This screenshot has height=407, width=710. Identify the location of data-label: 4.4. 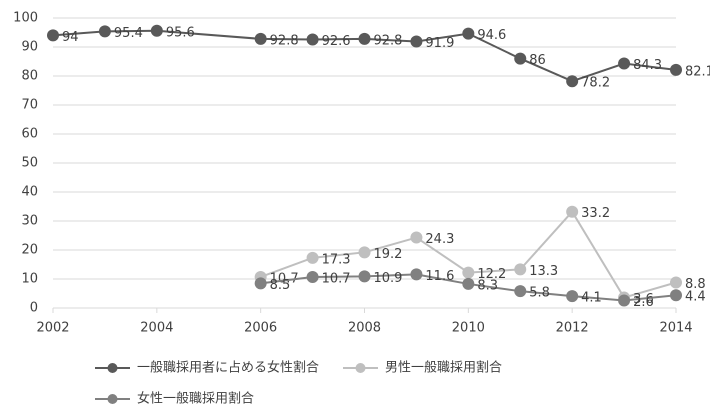
(695, 297).